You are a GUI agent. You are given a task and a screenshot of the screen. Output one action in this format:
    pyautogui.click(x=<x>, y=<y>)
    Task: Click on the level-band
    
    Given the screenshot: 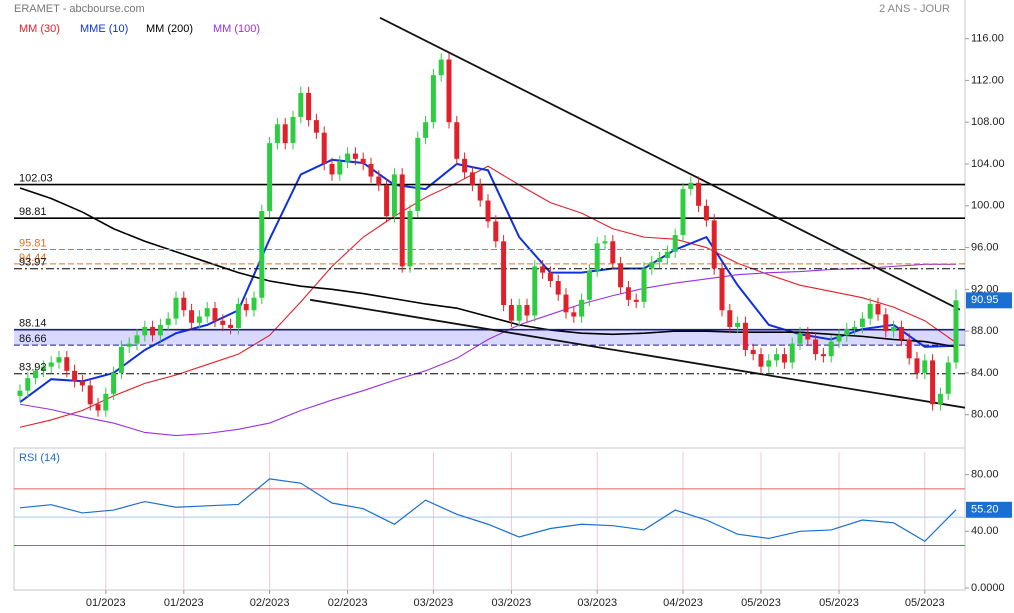 What is the action you would take?
    pyautogui.click(x=489, y=337)
    